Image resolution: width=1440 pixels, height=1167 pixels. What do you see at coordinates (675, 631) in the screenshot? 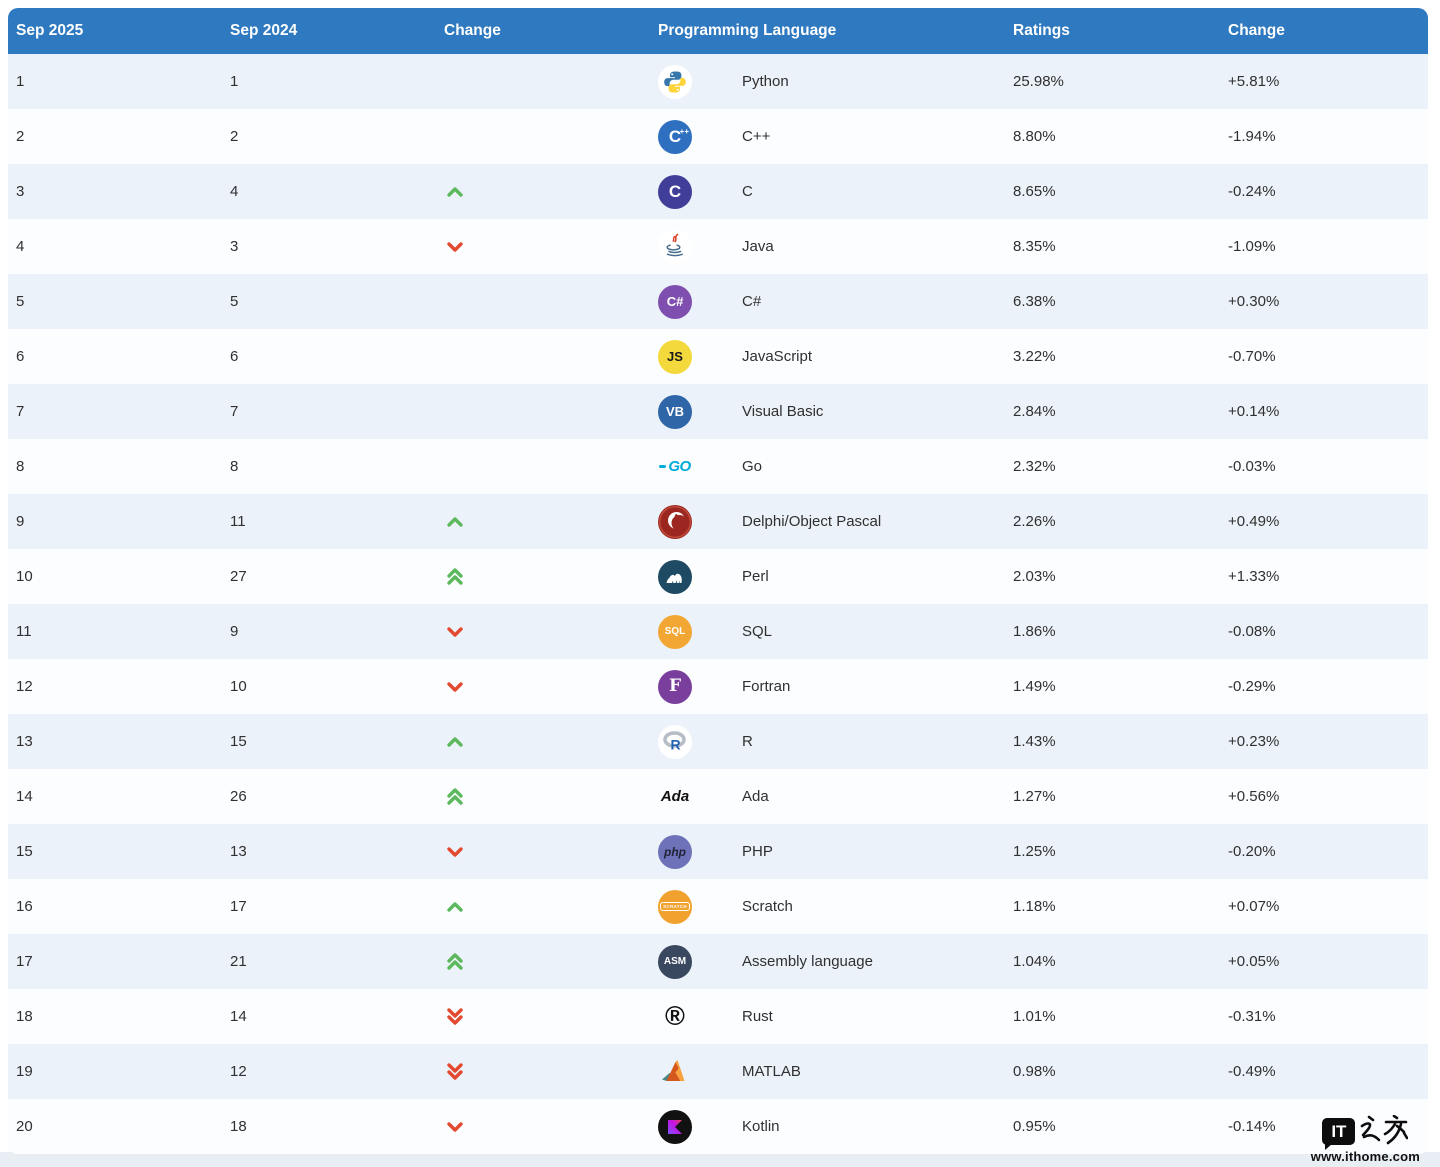
I see `language-icon-slot: SQL` at bounding box center [675, 631].